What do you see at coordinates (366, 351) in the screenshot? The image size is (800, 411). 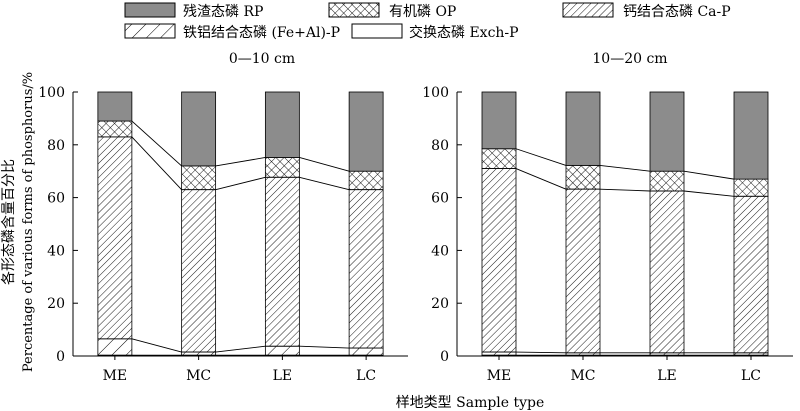 I see `bar-segment-fealp-lc` at bounding box center [366, 351].